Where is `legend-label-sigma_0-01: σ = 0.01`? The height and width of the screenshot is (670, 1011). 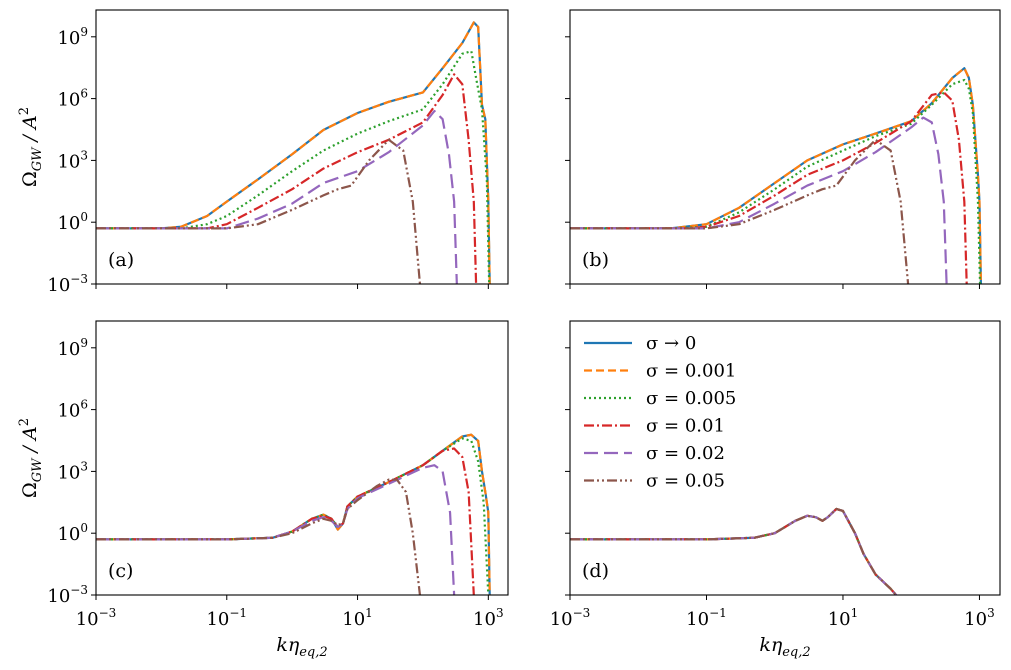
legend-label-sigma_0-01: σ = 0.01 is located at coordinates (685, 426).